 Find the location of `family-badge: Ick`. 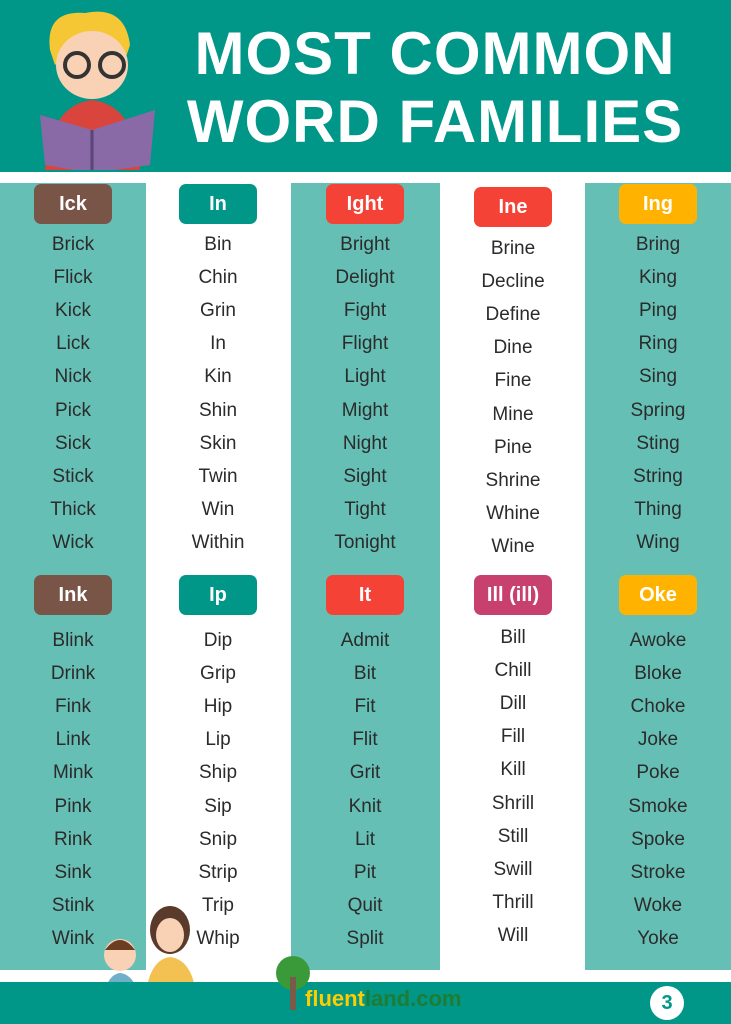

family-badge: Ick is located at coordinates (73, 204).